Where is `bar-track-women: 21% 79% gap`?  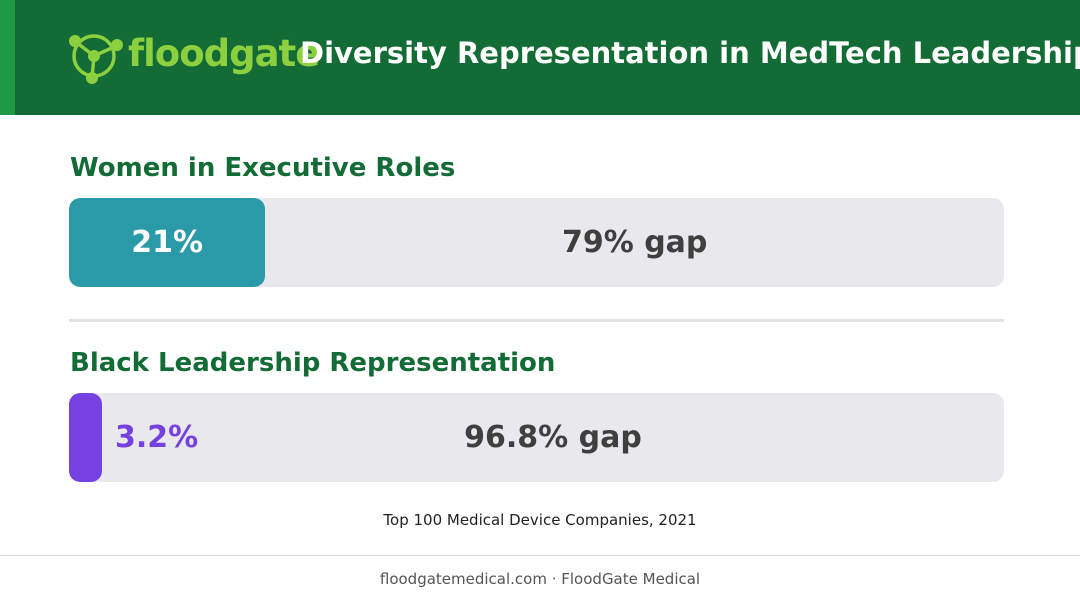
bar-track-women: 21% 79% gap is located at coordinates (536, 242).